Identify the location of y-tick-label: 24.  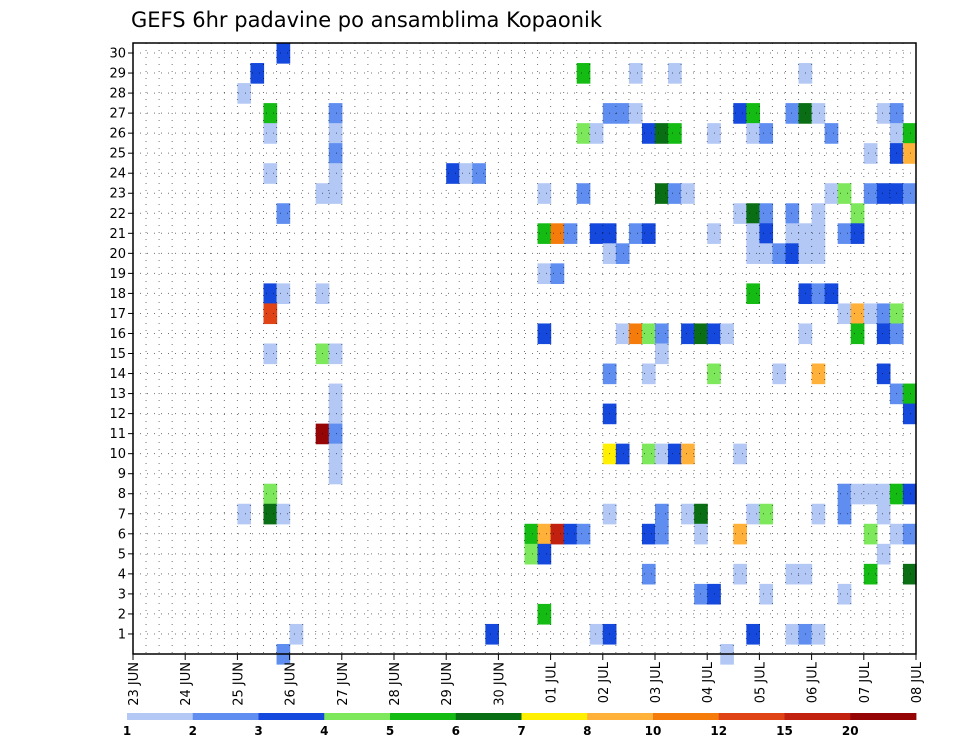
(117, 174).